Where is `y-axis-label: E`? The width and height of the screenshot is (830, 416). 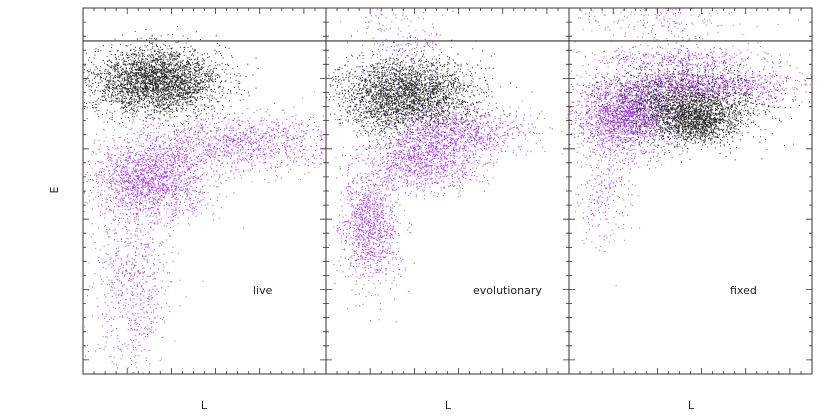
y-axis-label: E is located at coordinates (54, 189).